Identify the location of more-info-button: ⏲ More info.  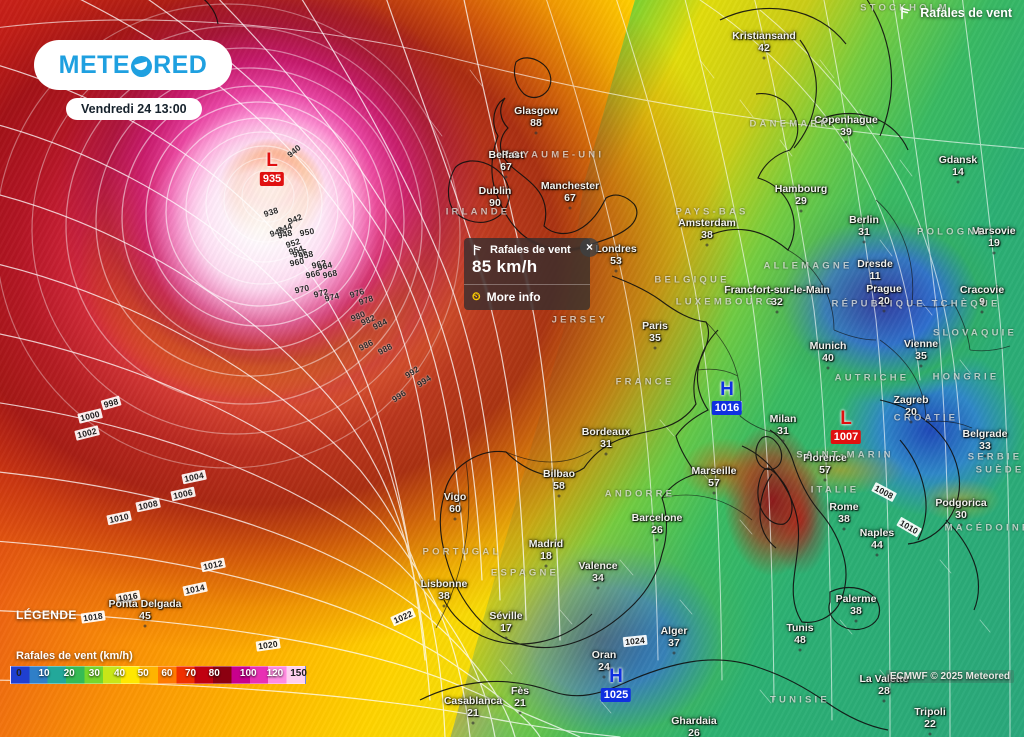
(527, 297).